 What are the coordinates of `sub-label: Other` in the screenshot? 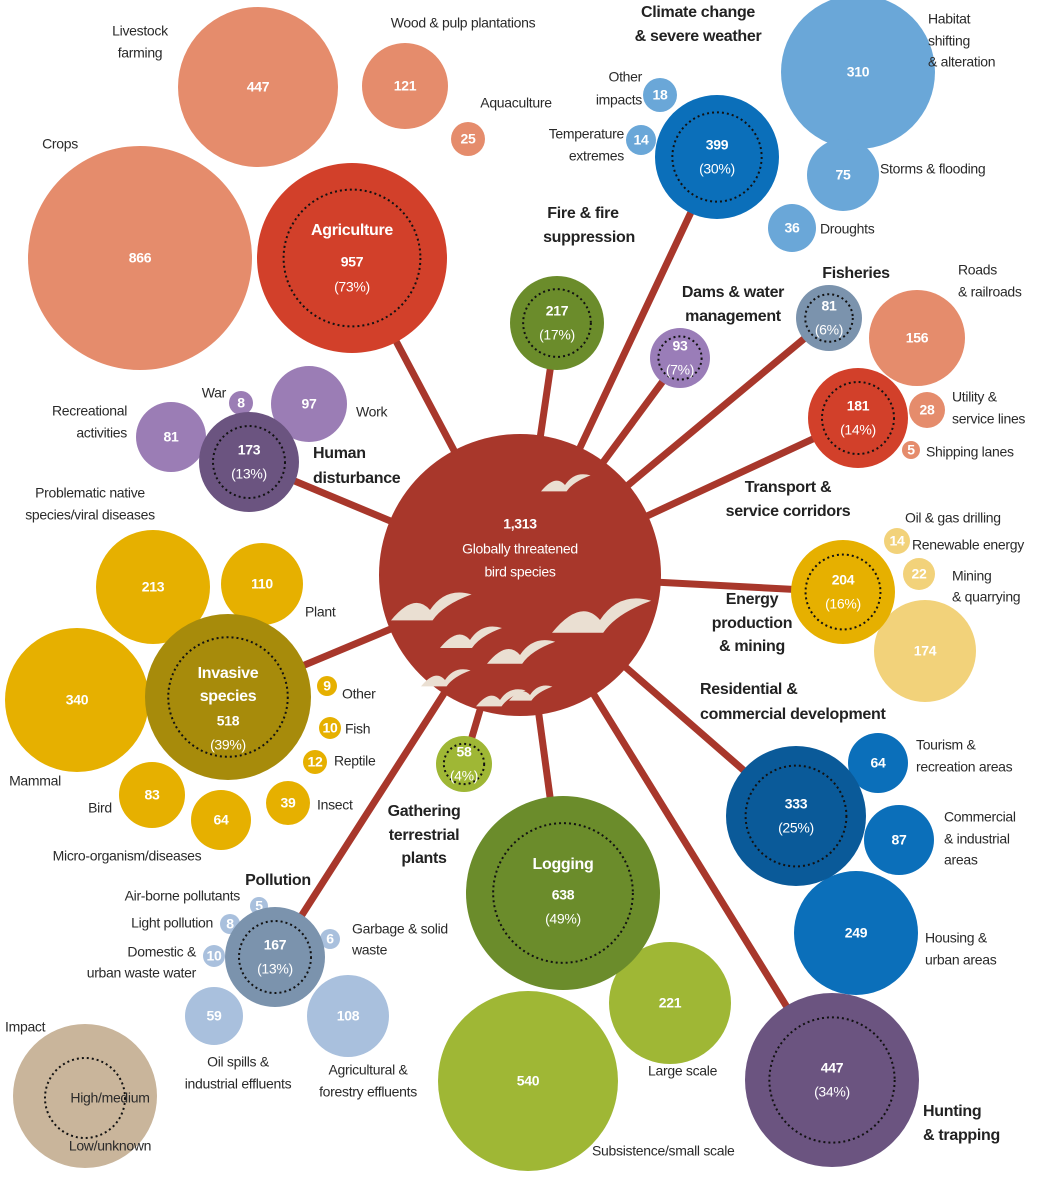 It's located at (625, 77).